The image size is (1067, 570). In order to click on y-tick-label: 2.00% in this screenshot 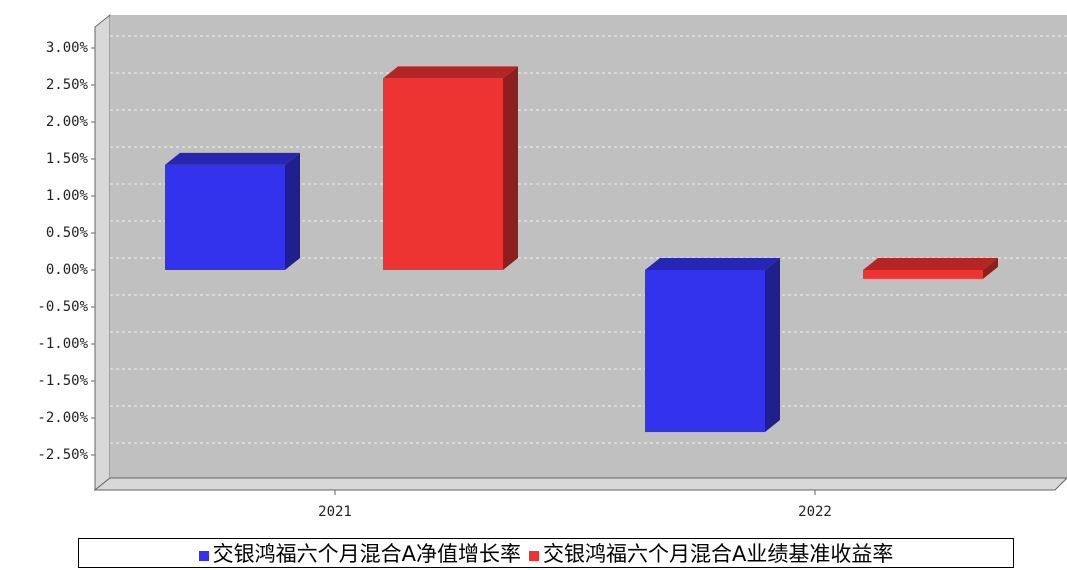, I will do `click(67, 122)`.